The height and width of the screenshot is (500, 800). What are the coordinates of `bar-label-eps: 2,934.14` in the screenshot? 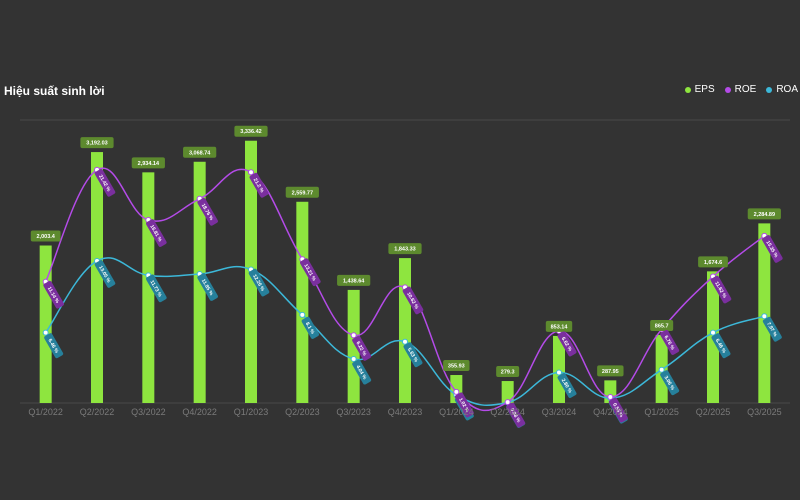 It's located at (148, 163).